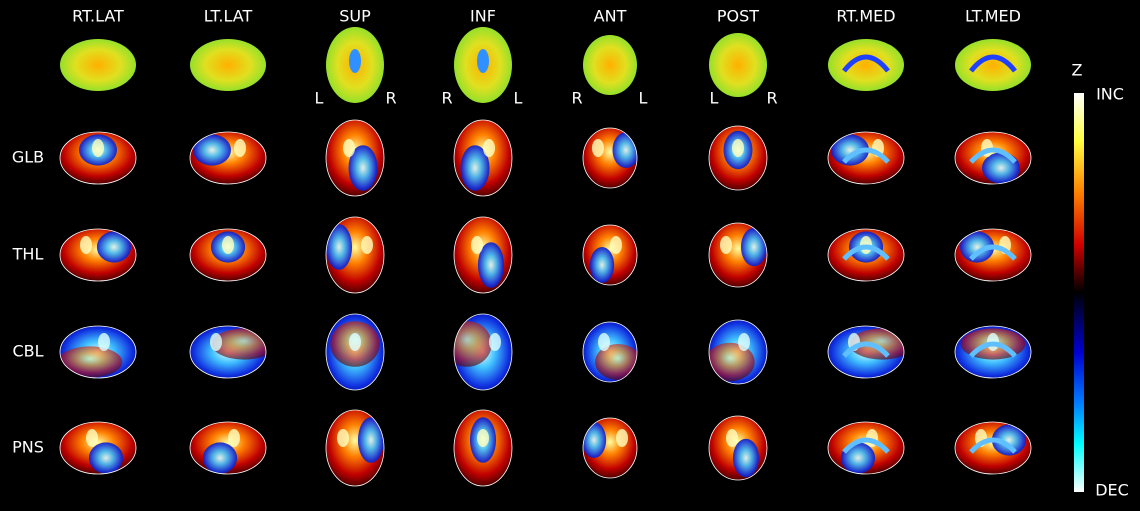 Image resolution: width=1140 pixels, height=511 pixels. What do you see at coordinates (446, 98) in the screenshot?
I see `orientation-left: R` at bounding box center [446, 98].